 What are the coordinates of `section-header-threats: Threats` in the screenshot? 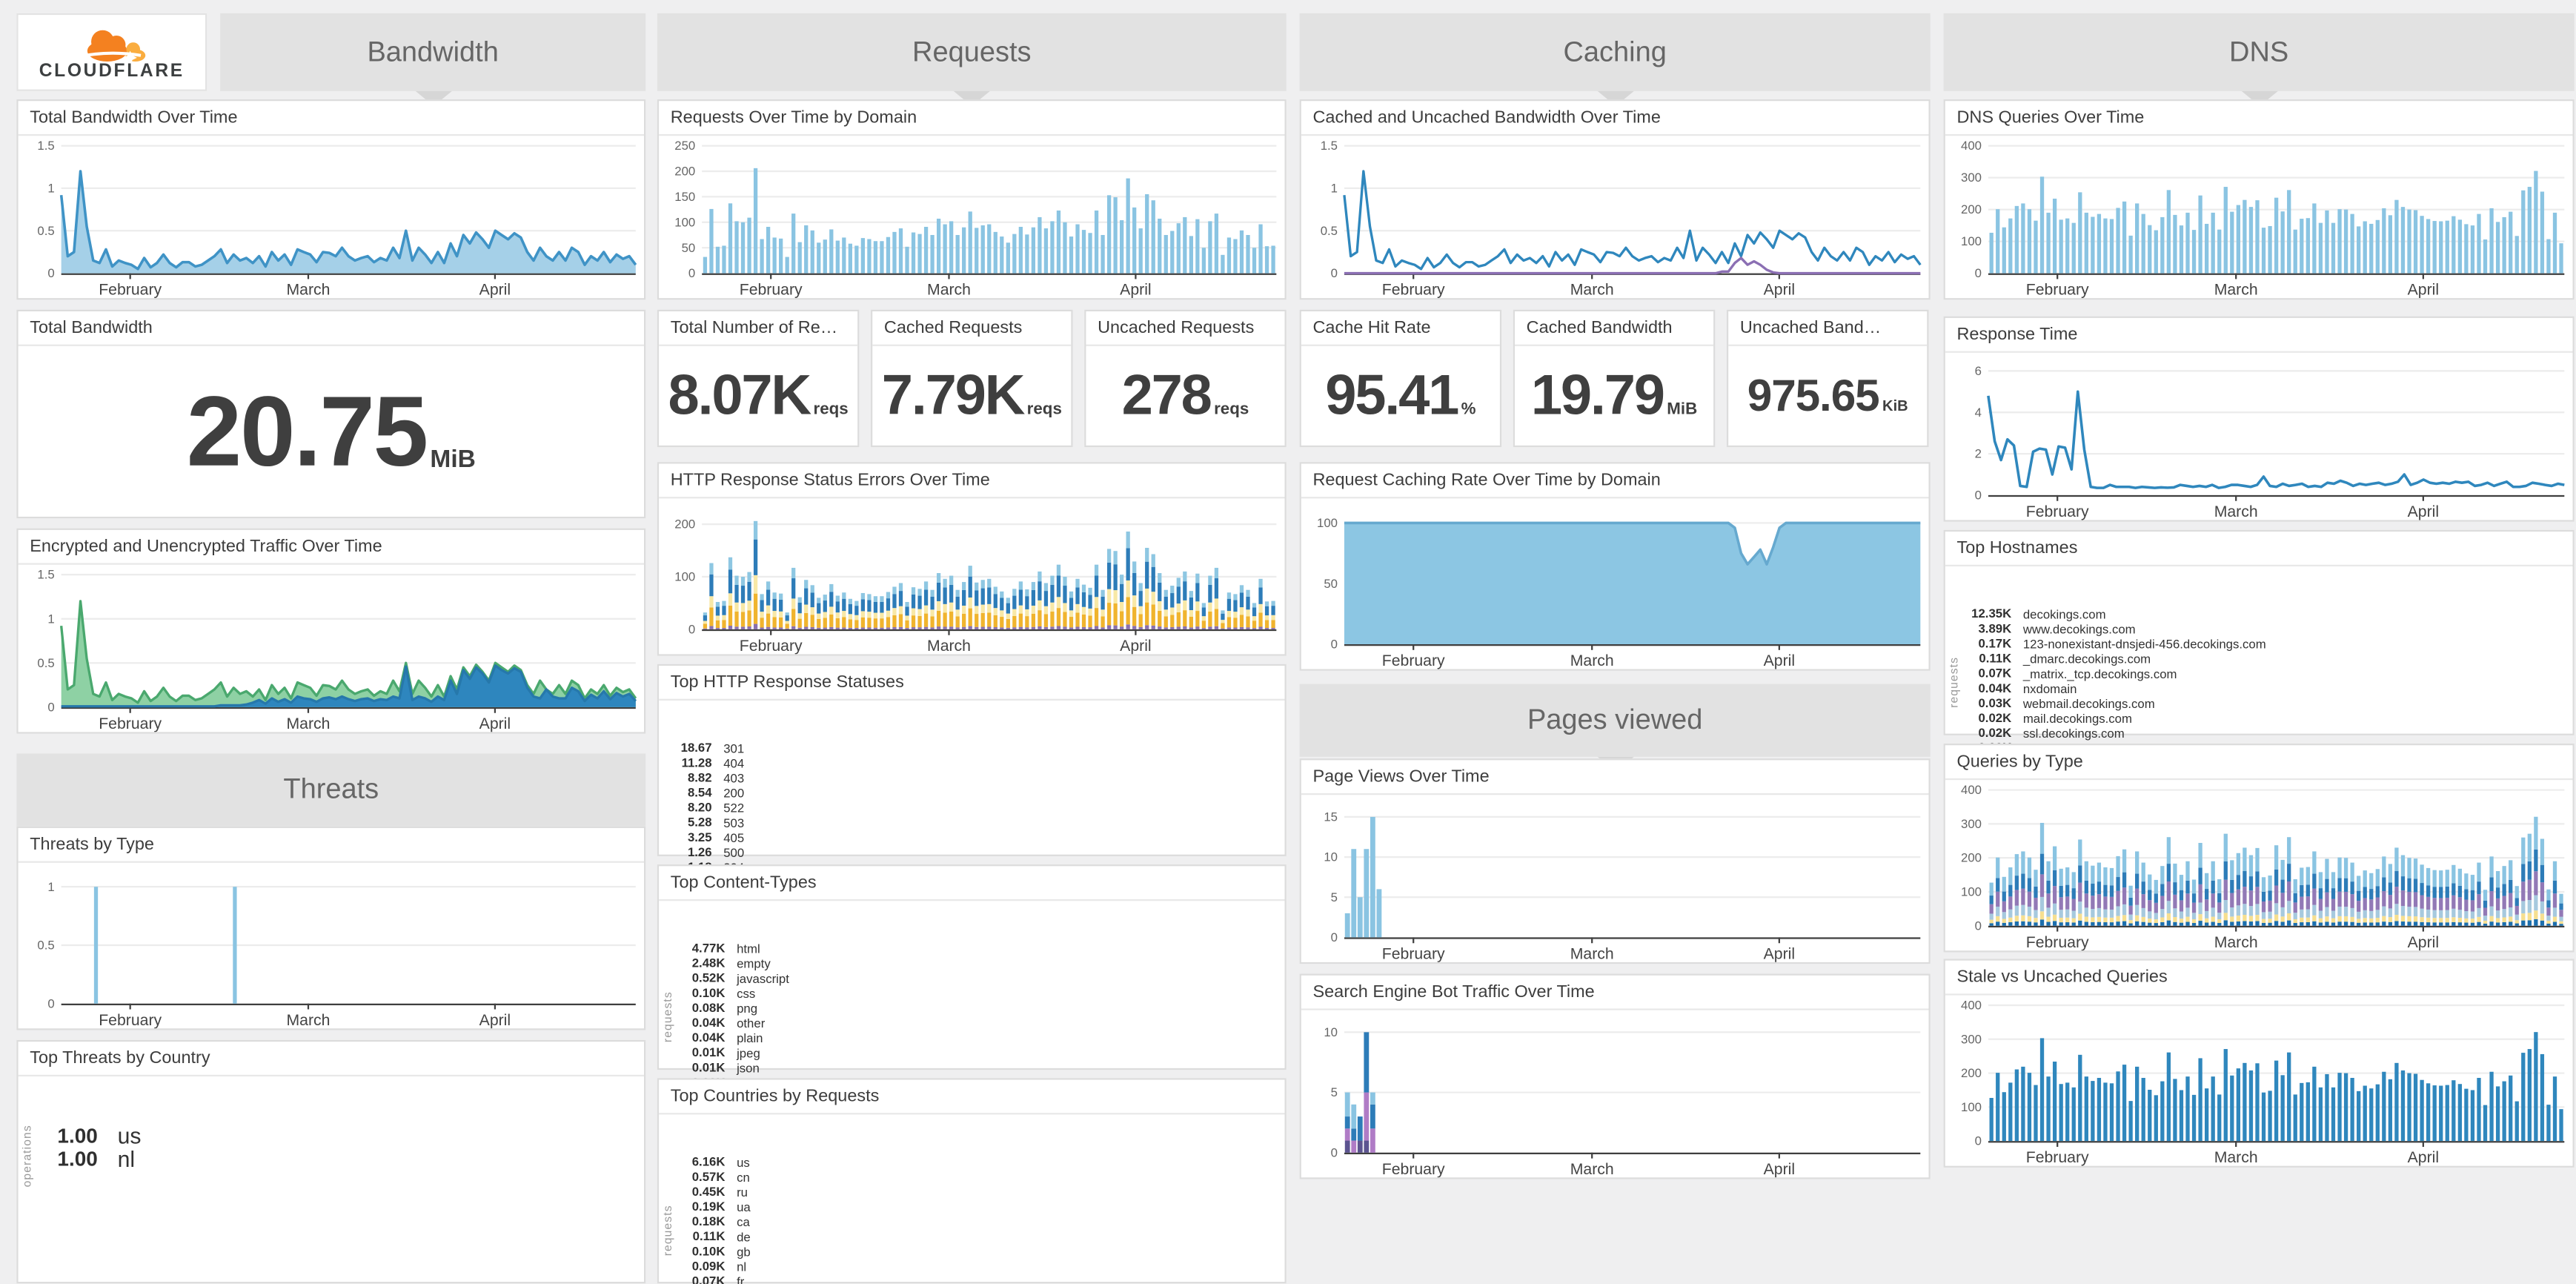 It's located at (331, 797).